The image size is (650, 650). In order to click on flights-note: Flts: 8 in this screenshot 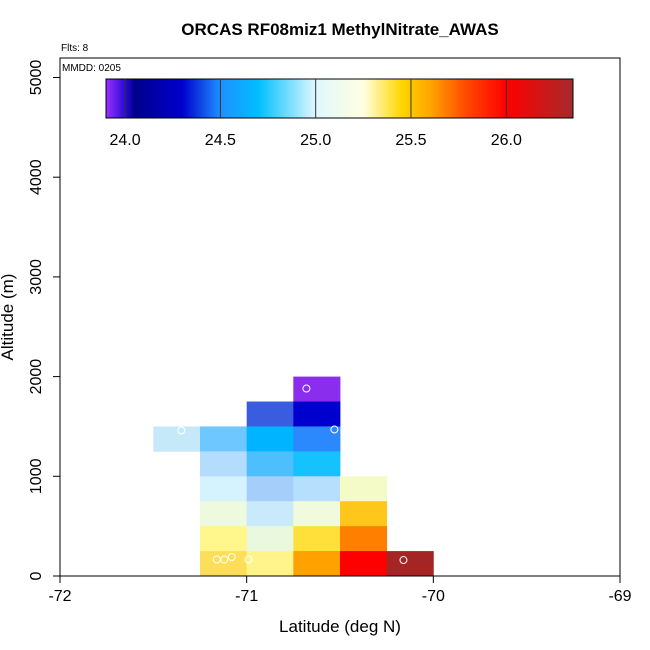, I will do `click(75, 48)`.